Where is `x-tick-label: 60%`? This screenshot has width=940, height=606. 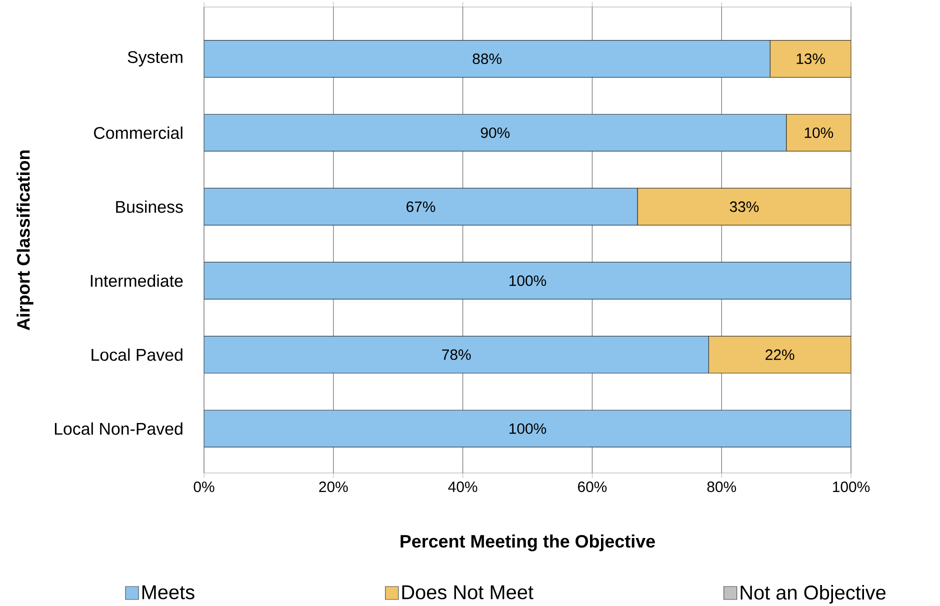
x-tick-label: 60% is located at coordinates (592, 487).